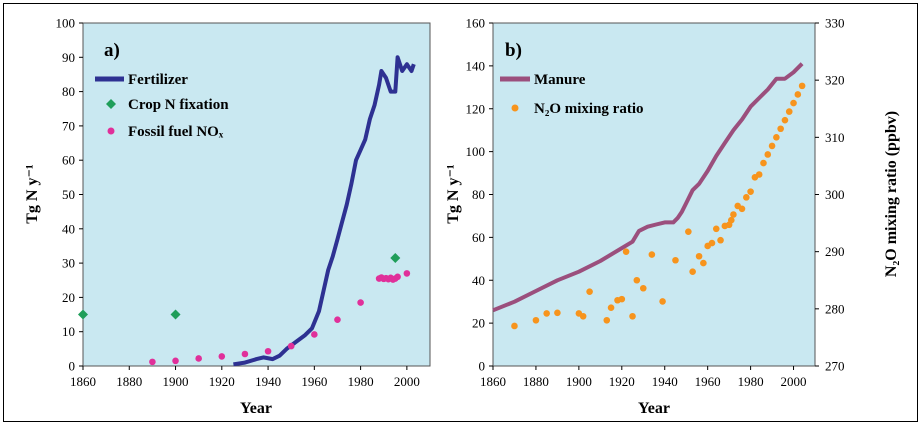  What do you see at coordinates (560, 80) in the screenshot?
I see `legend-label-manure: Manure` at bounding box center [560, 80].